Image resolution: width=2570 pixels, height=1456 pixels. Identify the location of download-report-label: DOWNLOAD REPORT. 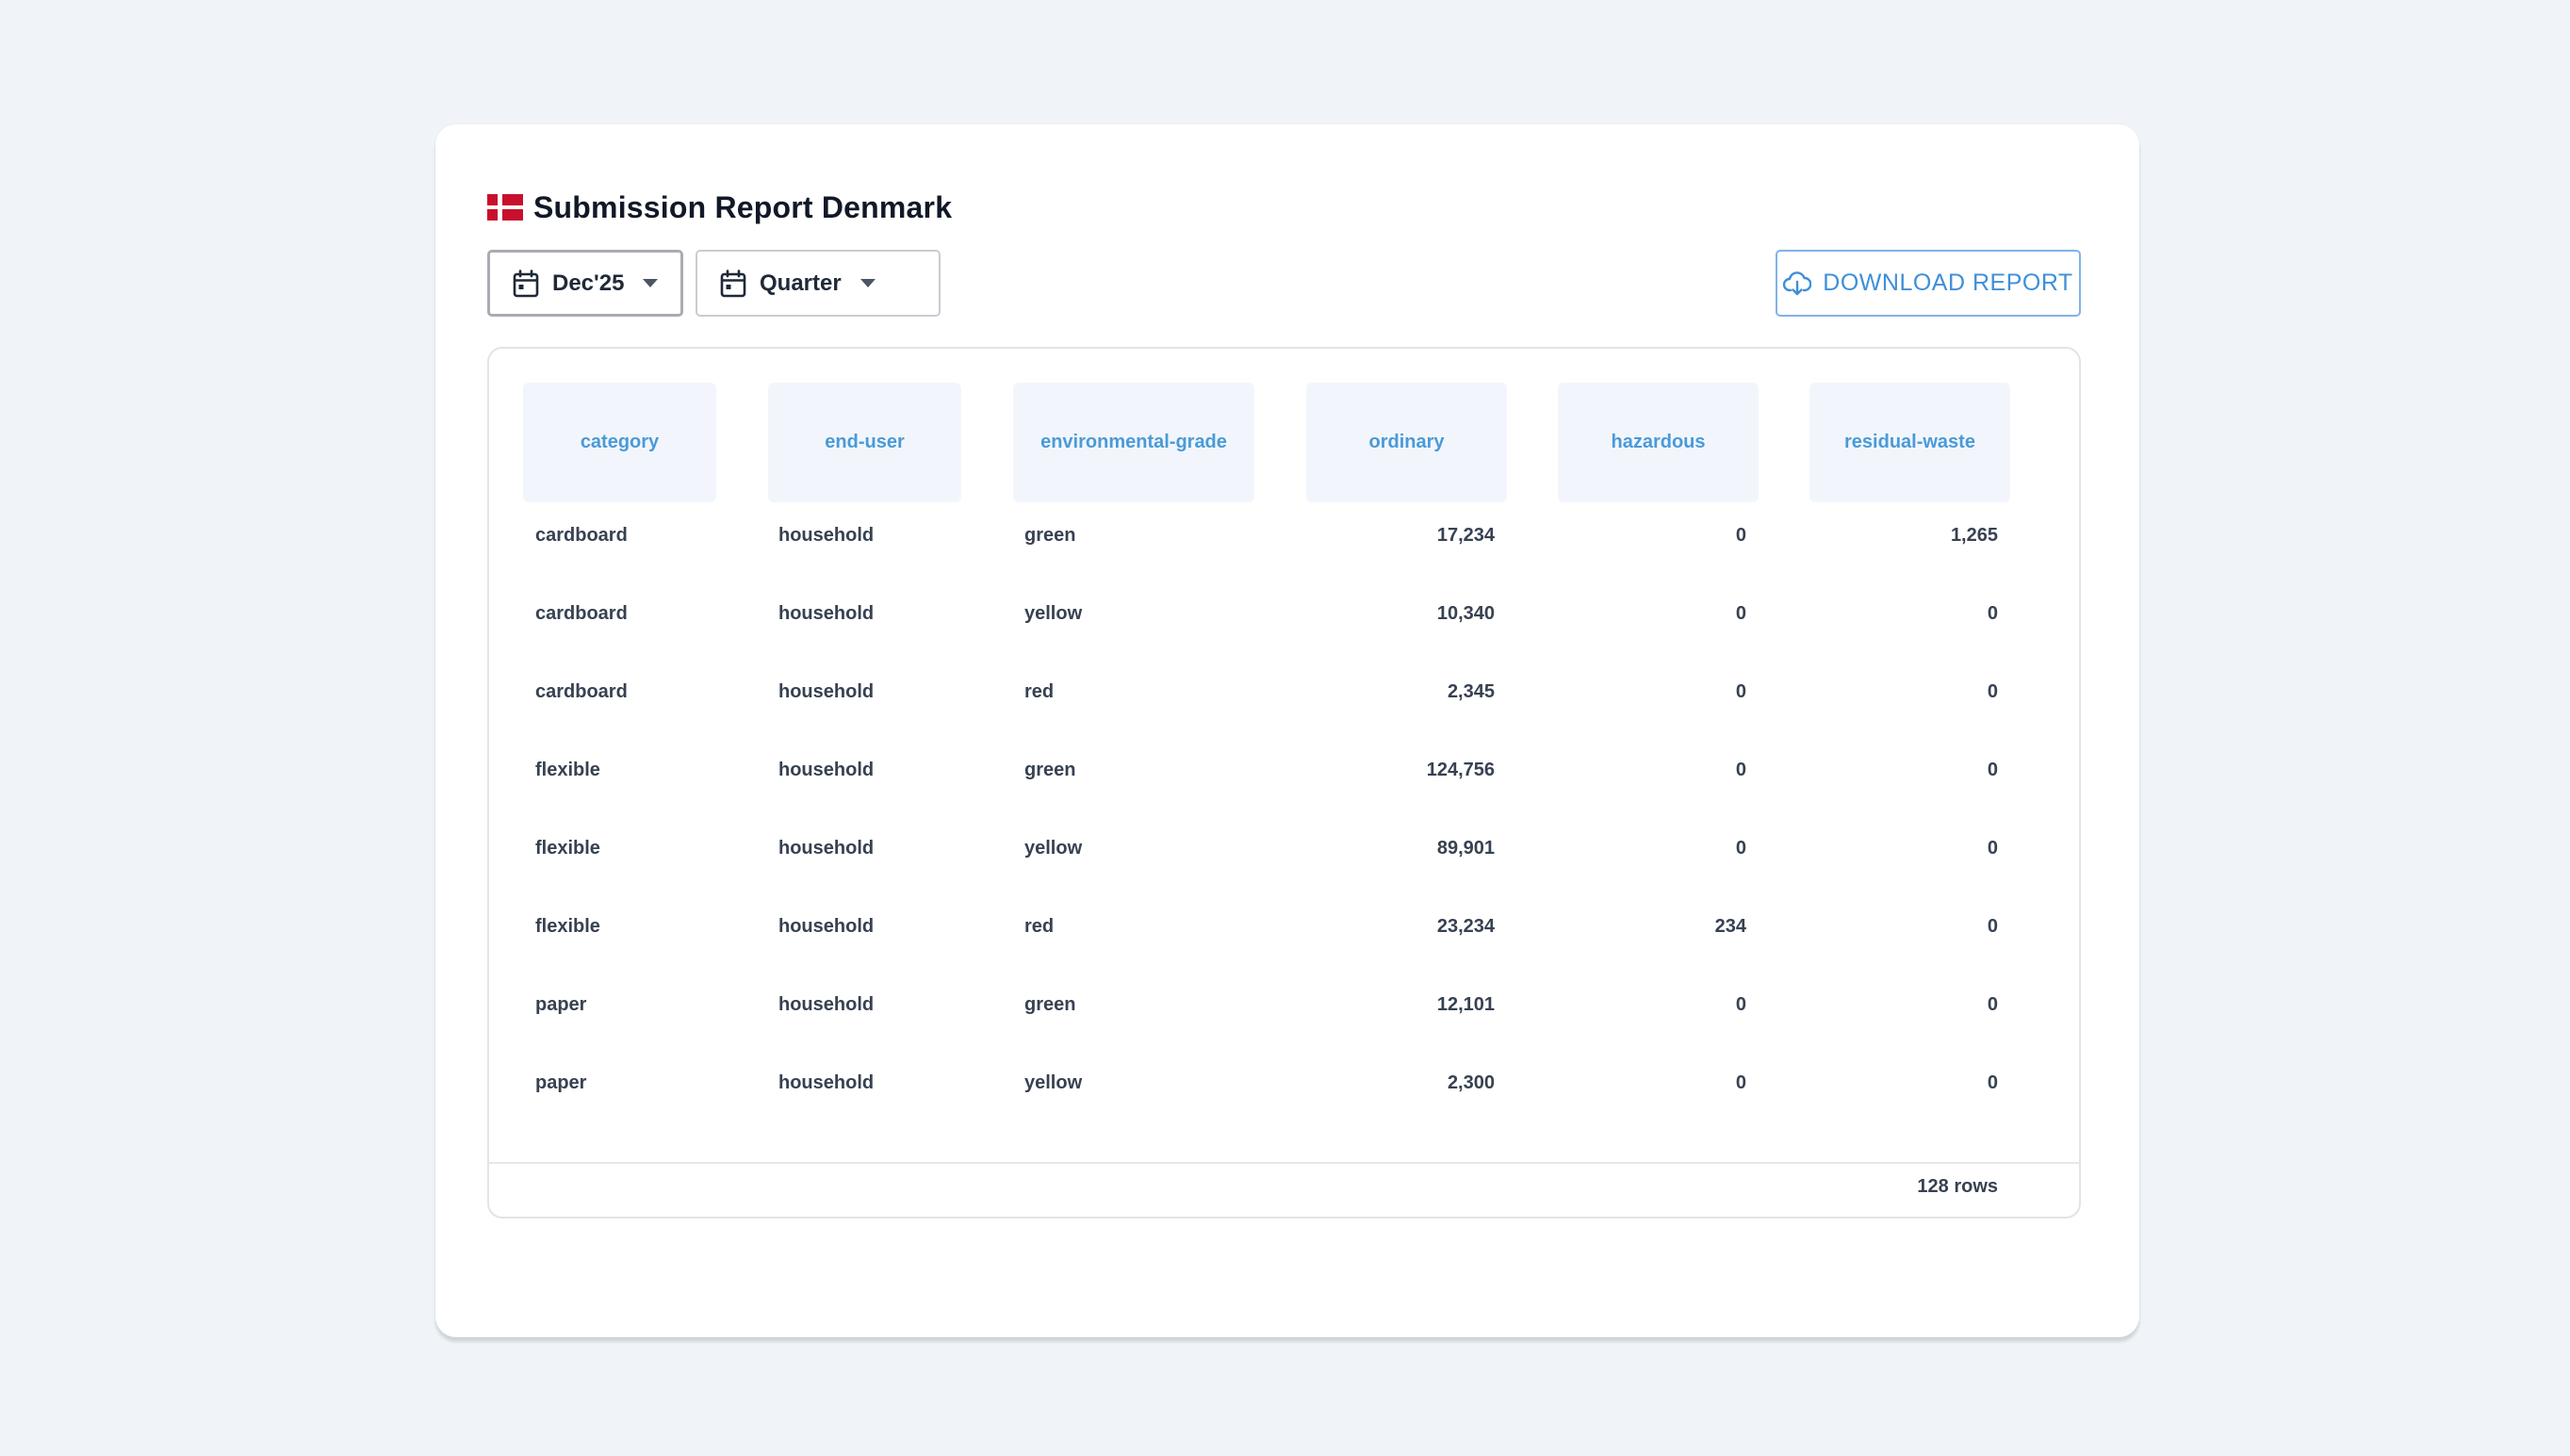
(1948, 283).